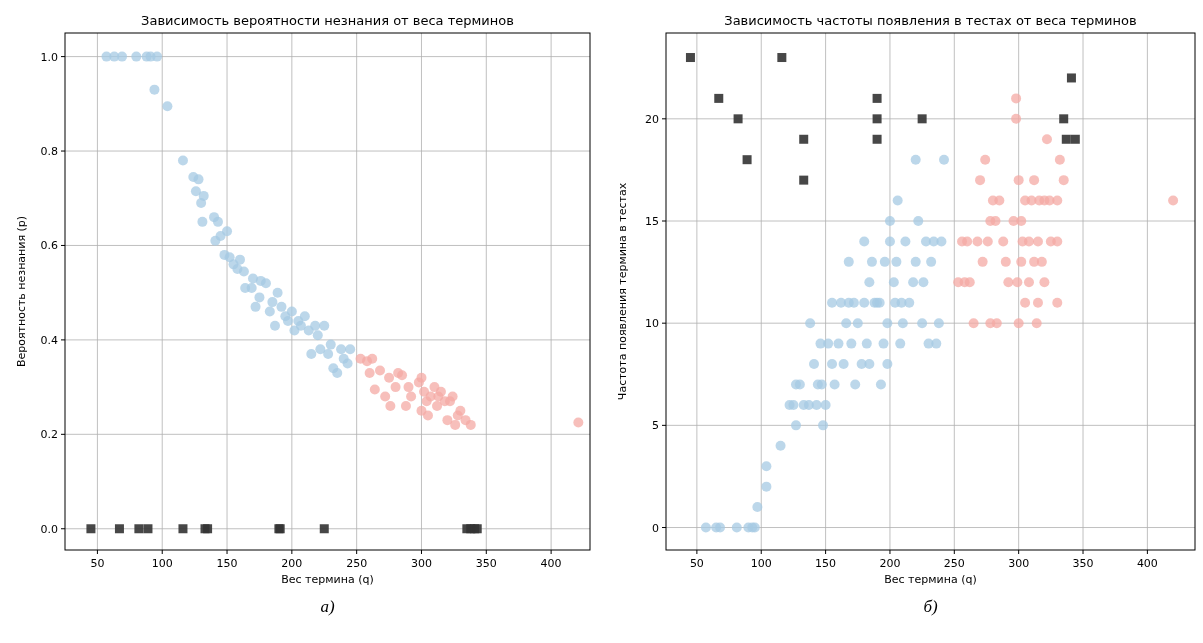 This screenshot has width=1203, height=643. What do you see at coordinates (21, 291) in the screenshot?
I see `y-axis-title: Вероятность незнания (p)` at bounding box center [21, 291].